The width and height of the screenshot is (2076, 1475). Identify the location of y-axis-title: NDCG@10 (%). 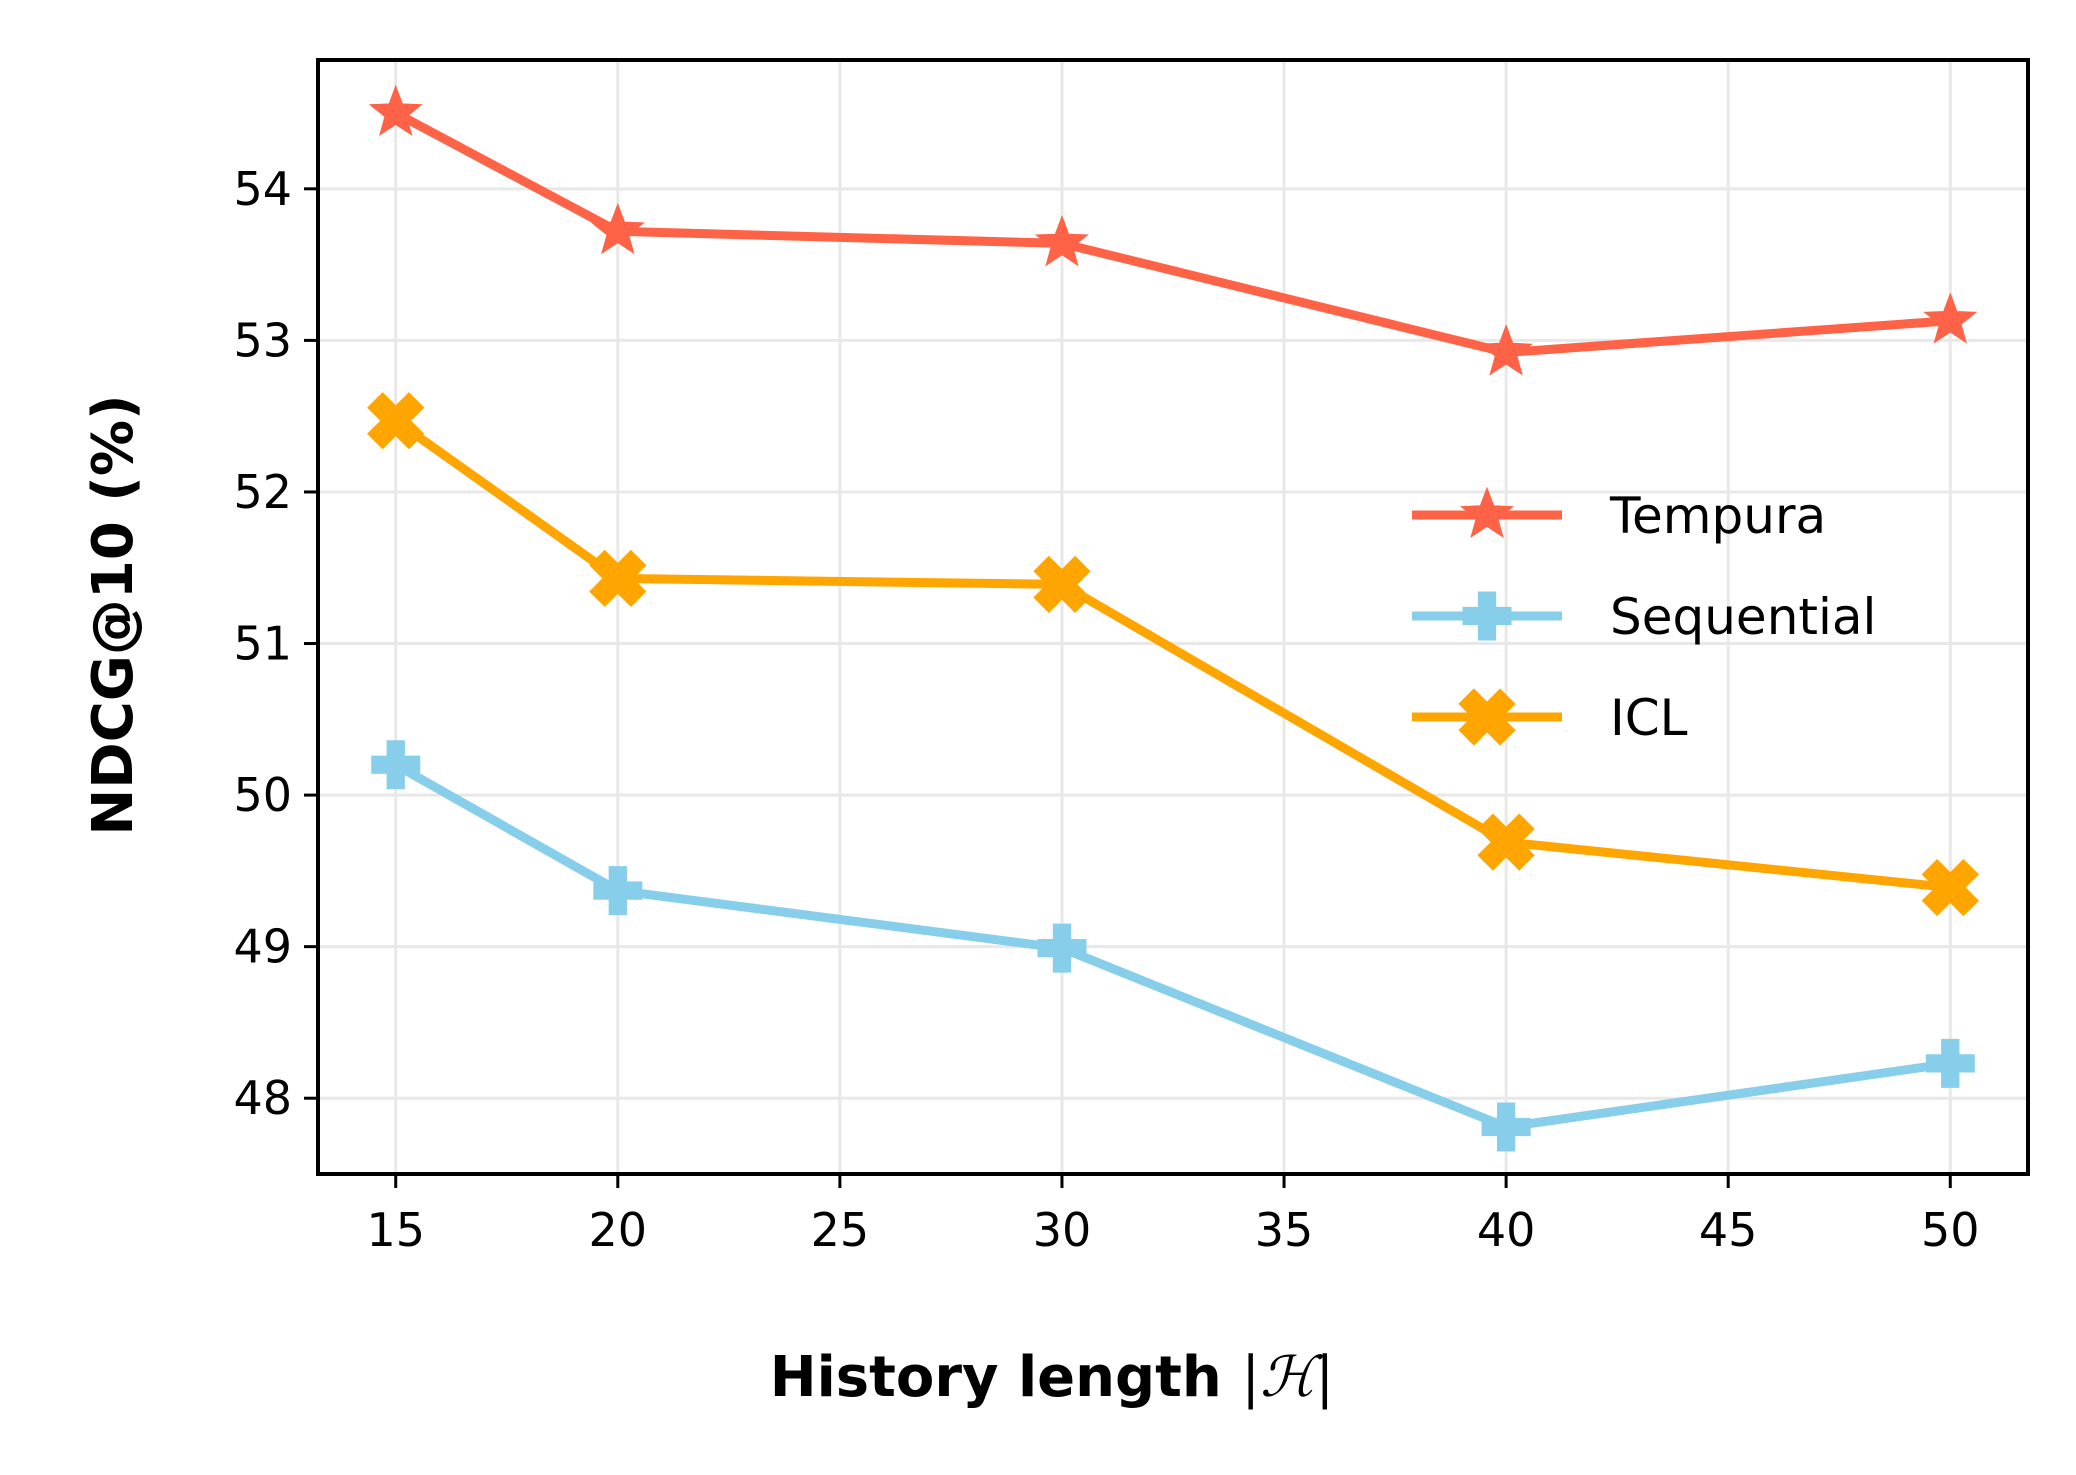
(113, 614).